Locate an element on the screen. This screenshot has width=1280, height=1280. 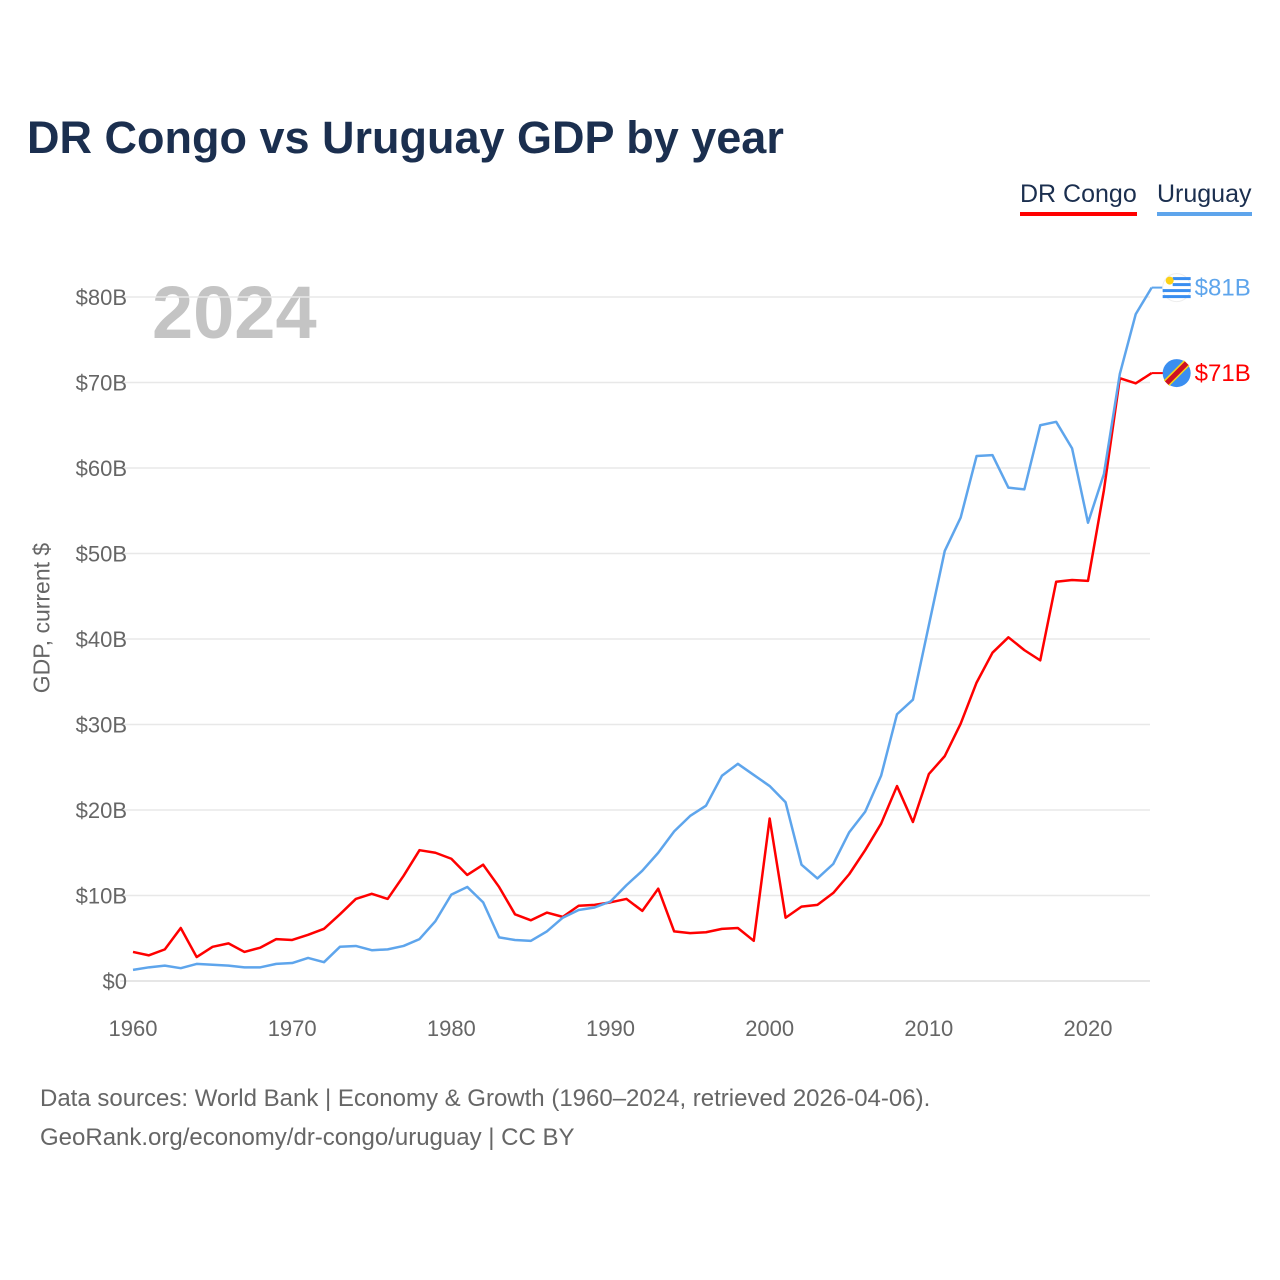
legend-dr-congo: DR Congo is located at coordinates (1078, 198).